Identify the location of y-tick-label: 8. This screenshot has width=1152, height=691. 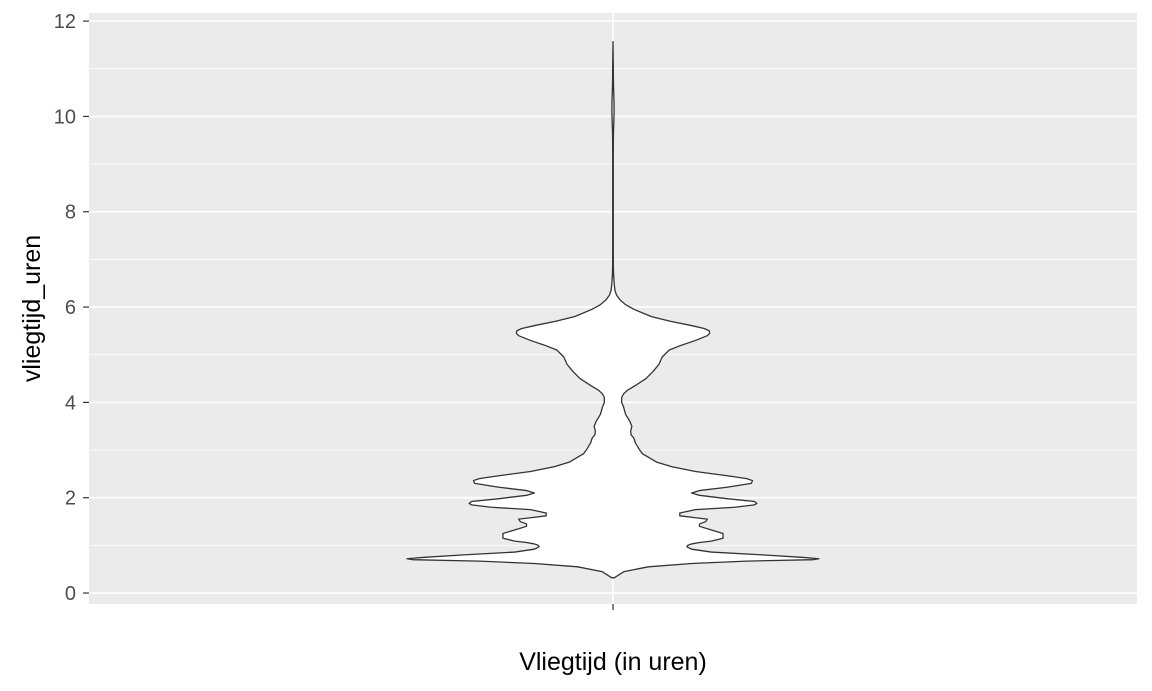
(70, 213).